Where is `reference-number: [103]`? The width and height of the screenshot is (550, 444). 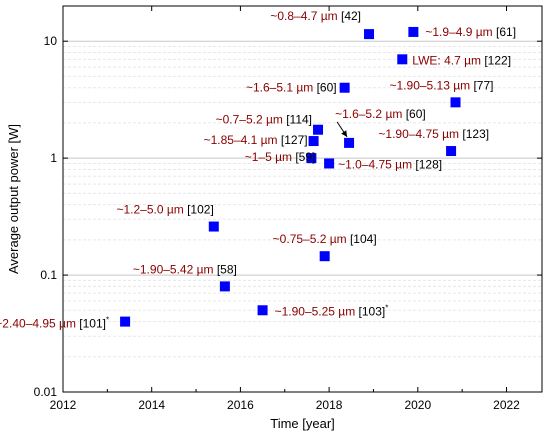 reference-number: [103] is located at coordinates (370, 311).